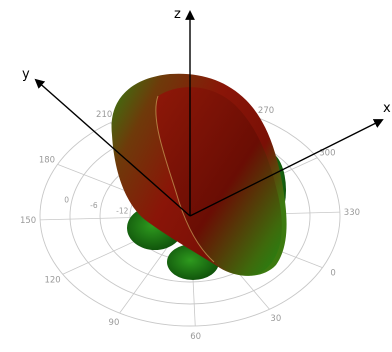 Image resolution: width=392 pixels, height=352 pixels. I want to click on angle-label-120: 120, so click(52, 281).